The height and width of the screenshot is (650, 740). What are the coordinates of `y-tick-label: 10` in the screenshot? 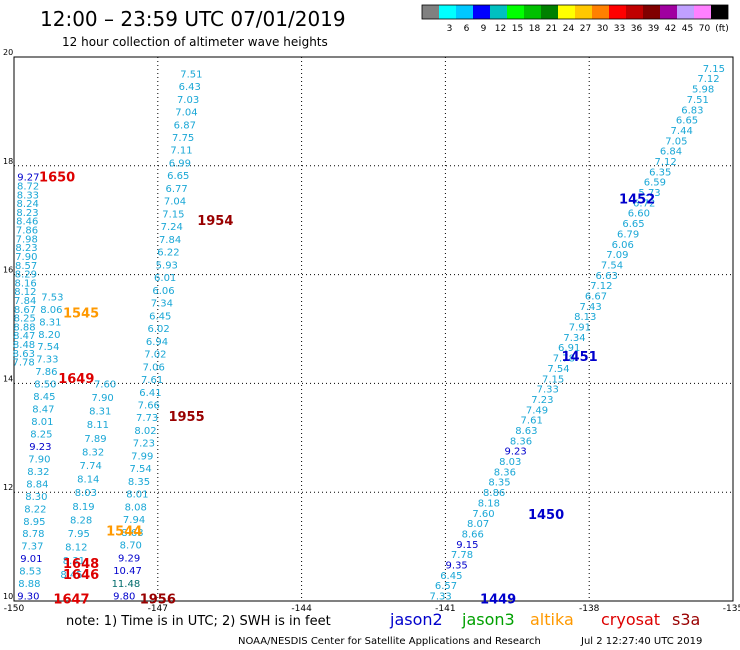 It's located at (8, 596).